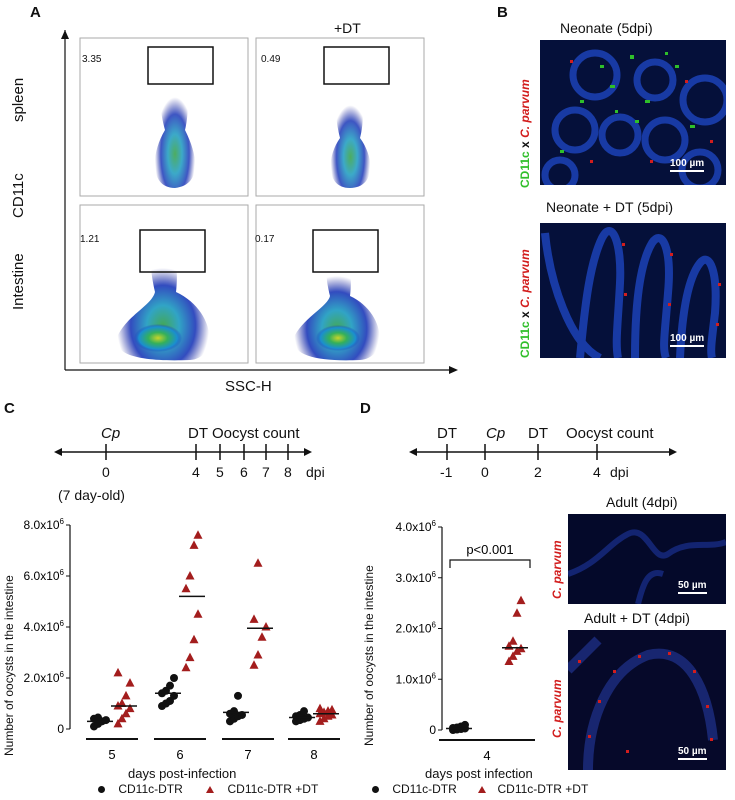  What do you see at coordinates (288, 472) in the screenshot?
I see `timeline-c-tick: 8` at bounding box center [288, 472].